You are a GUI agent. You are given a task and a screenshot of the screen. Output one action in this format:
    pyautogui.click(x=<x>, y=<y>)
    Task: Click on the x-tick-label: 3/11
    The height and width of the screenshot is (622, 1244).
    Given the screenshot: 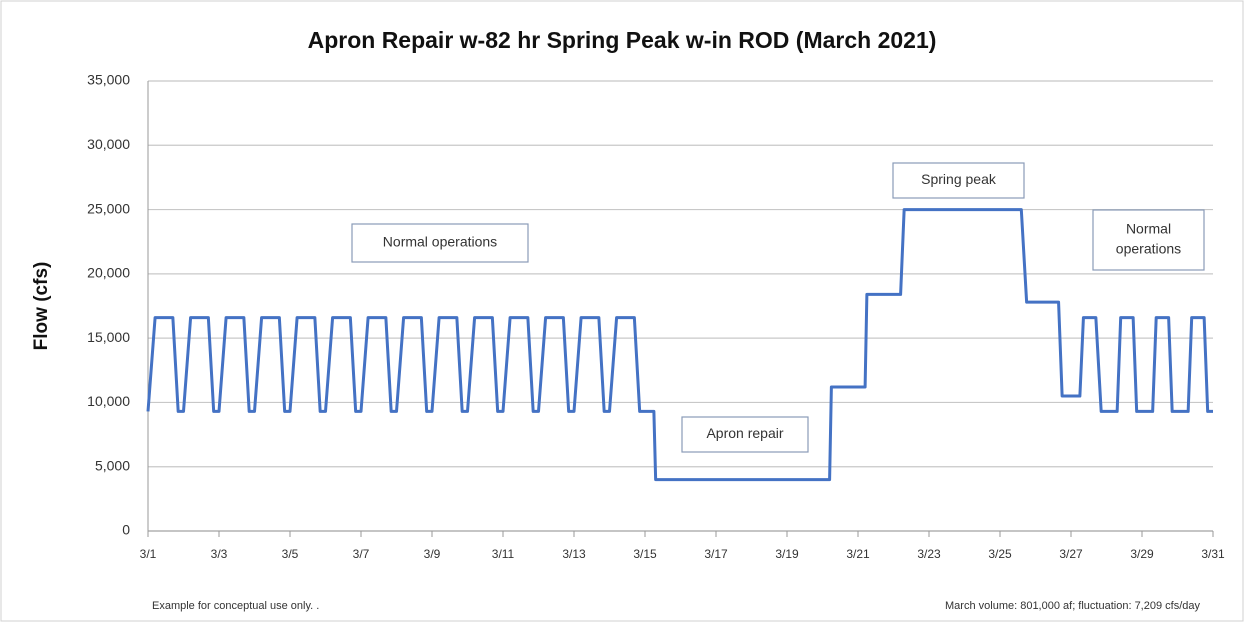 What is the action you would take?
    pyautogui.click(x=503, y=554)
    